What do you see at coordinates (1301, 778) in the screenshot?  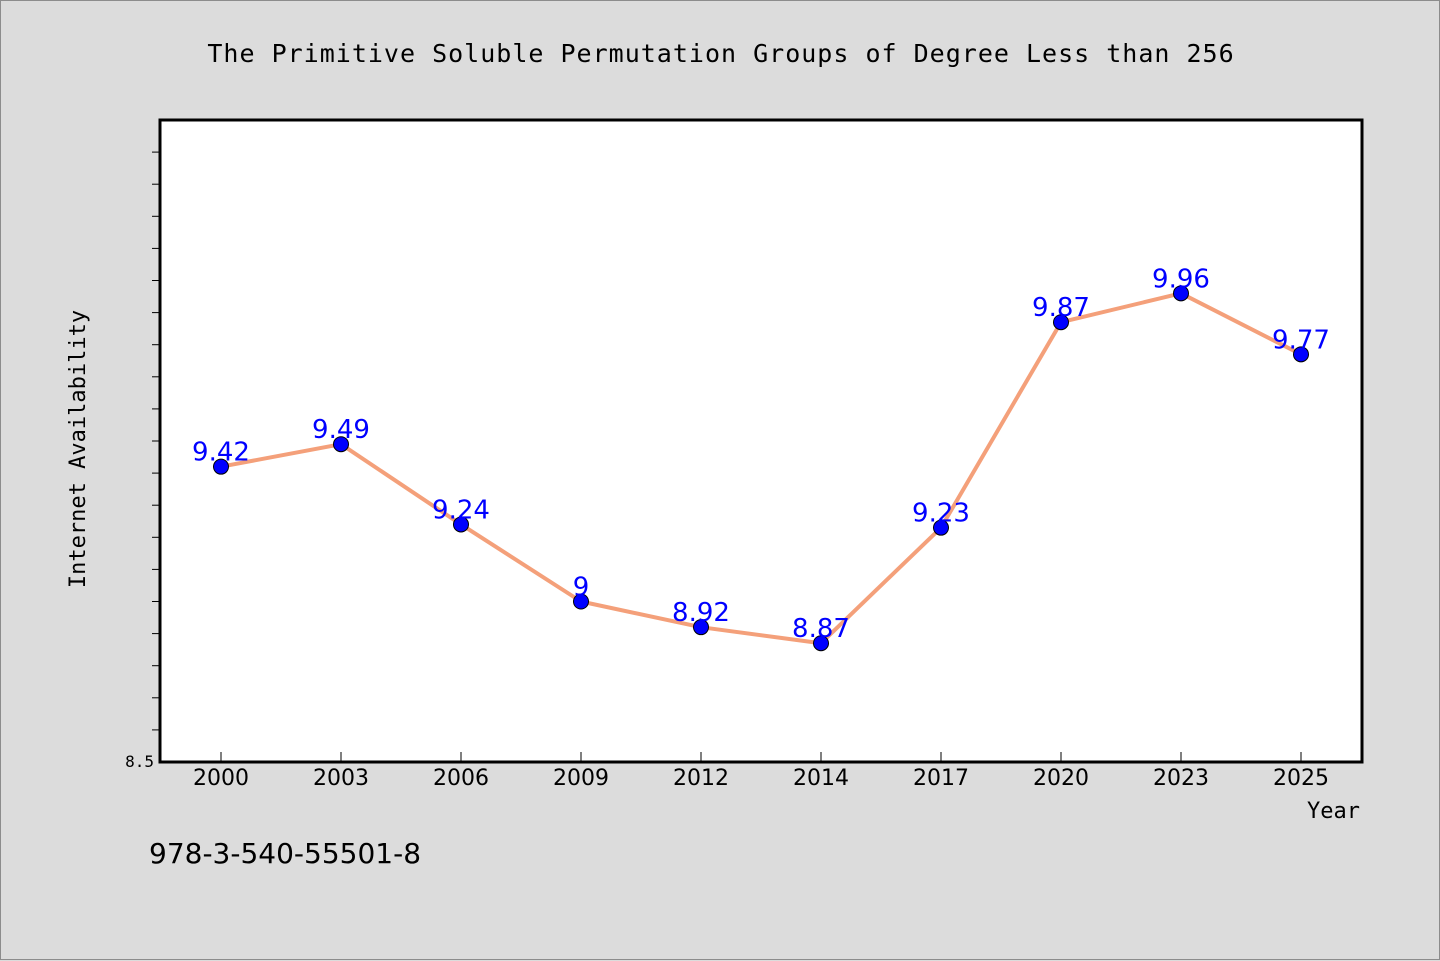 I see `x-tick-label: 2025` at bounding box center [1301, 778].